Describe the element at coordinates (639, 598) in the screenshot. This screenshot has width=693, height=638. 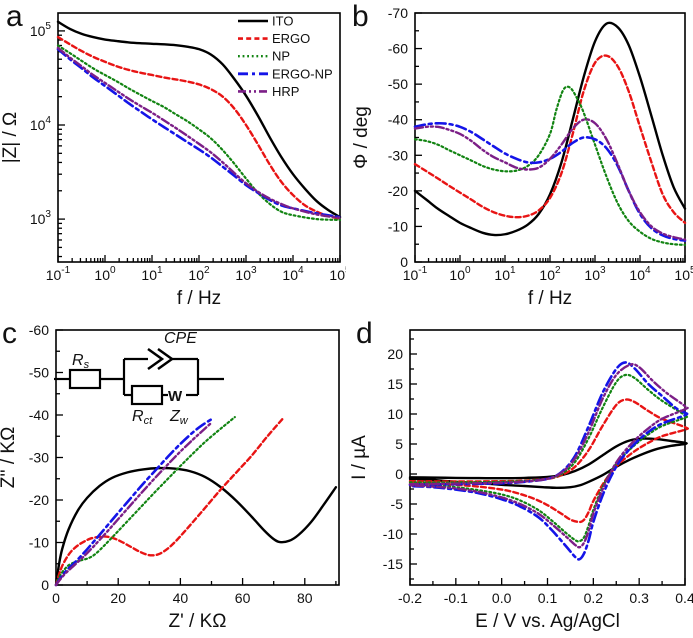
I see `tick-label: 0.3` at that location.